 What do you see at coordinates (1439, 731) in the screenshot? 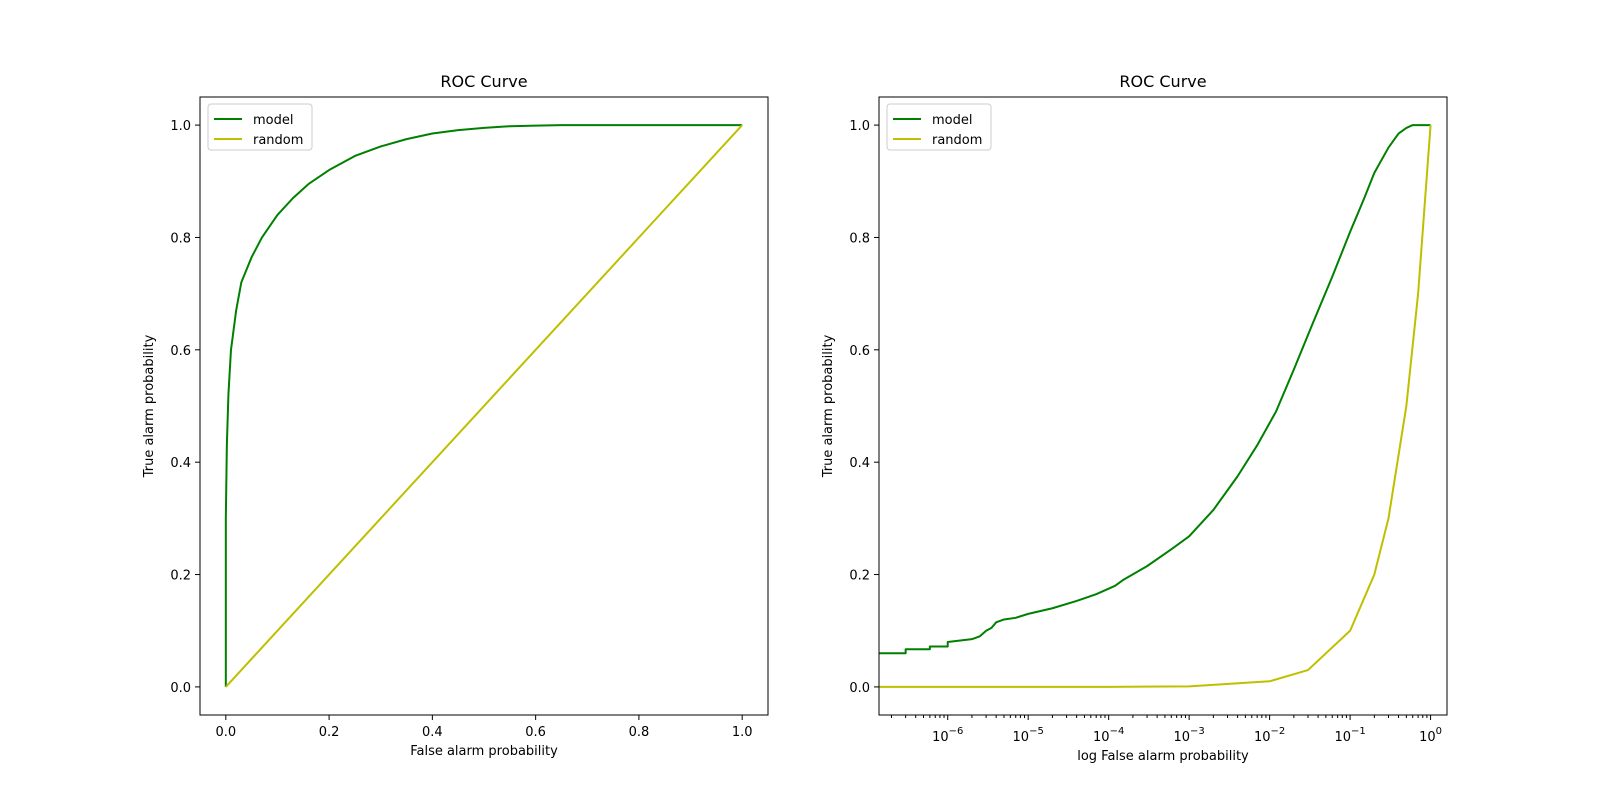
I see `x-tick-exponent: 0` at bounding box center [1439, 731].